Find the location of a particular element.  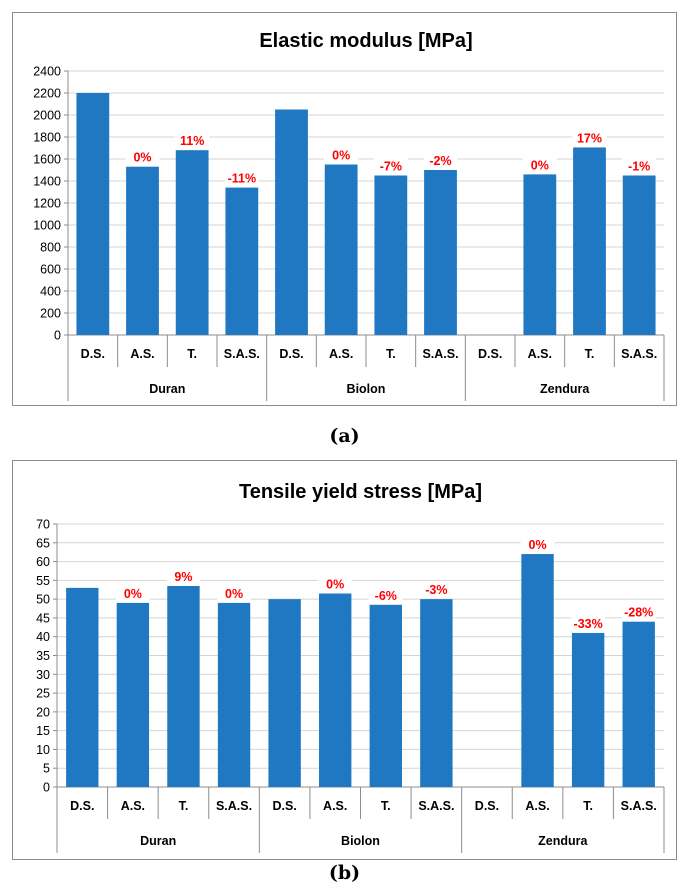

y-tick-label: 10 is located at coordinates (43, 750).